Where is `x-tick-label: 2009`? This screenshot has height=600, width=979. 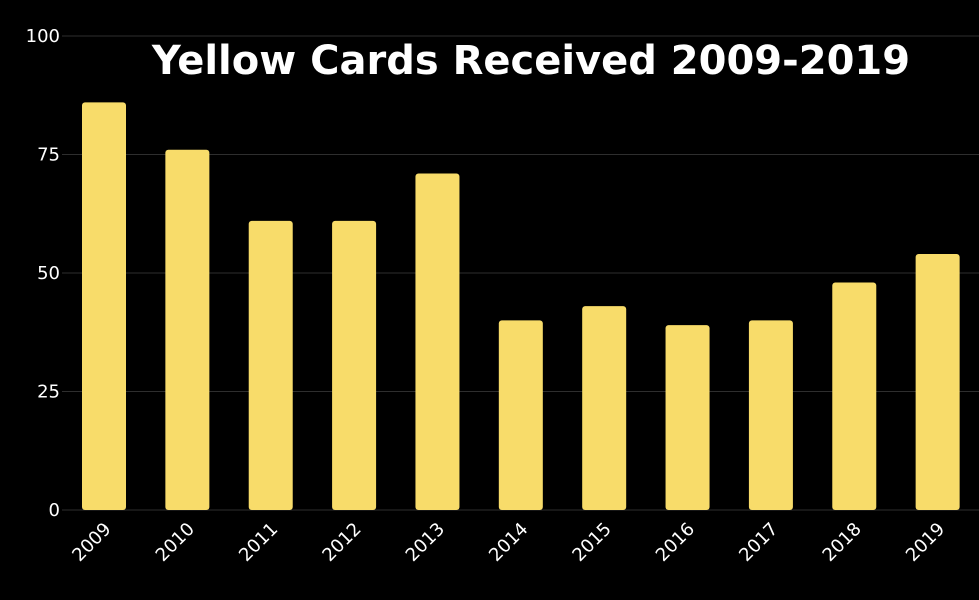
x-tick-label: 2009 is located at coordinates (91, 542).